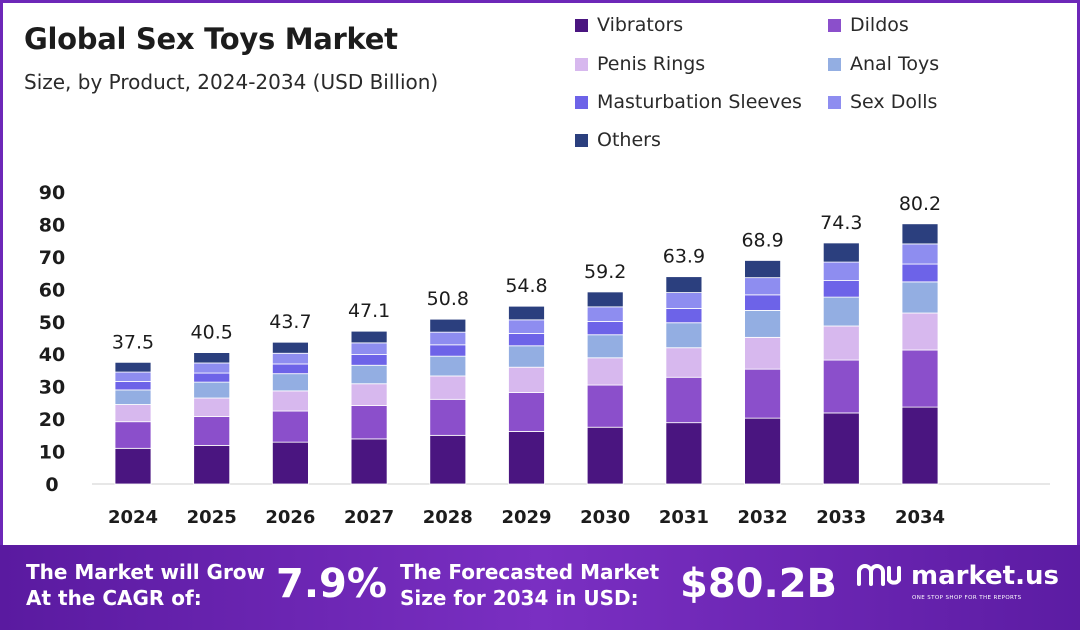  I want to click on y-tick-label: 80, so click(52, 225).